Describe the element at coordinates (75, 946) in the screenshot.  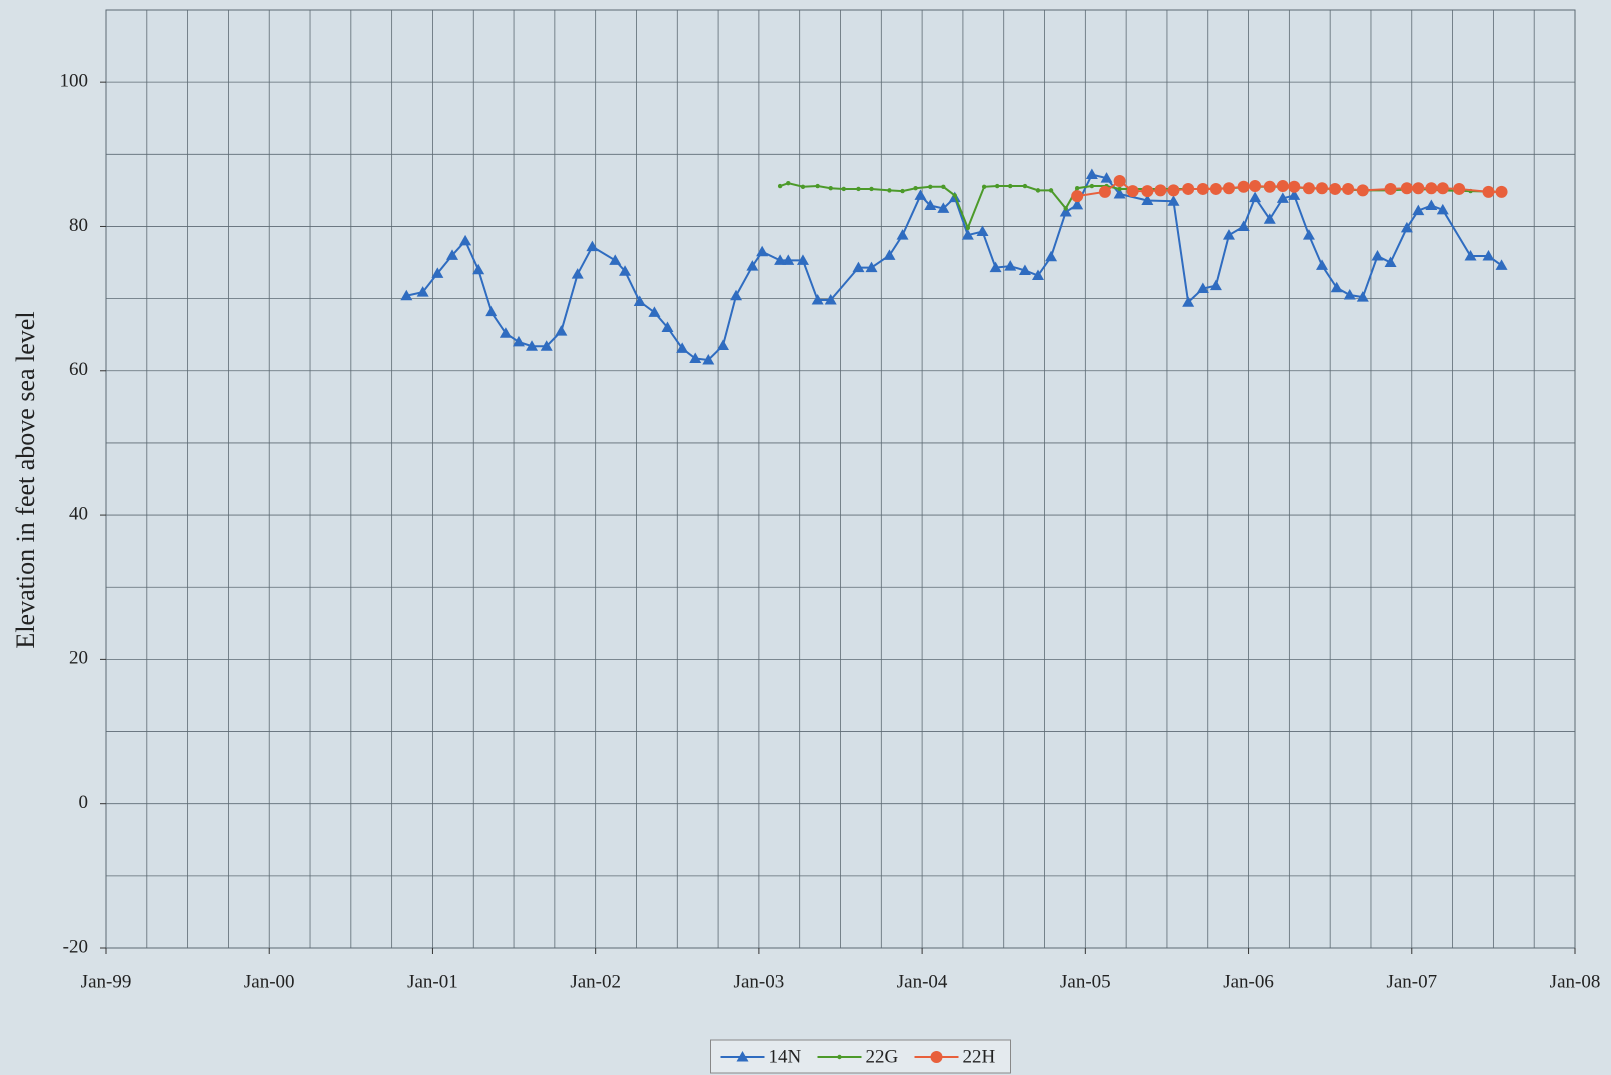
I see `y-tick-label: -20` at that location.